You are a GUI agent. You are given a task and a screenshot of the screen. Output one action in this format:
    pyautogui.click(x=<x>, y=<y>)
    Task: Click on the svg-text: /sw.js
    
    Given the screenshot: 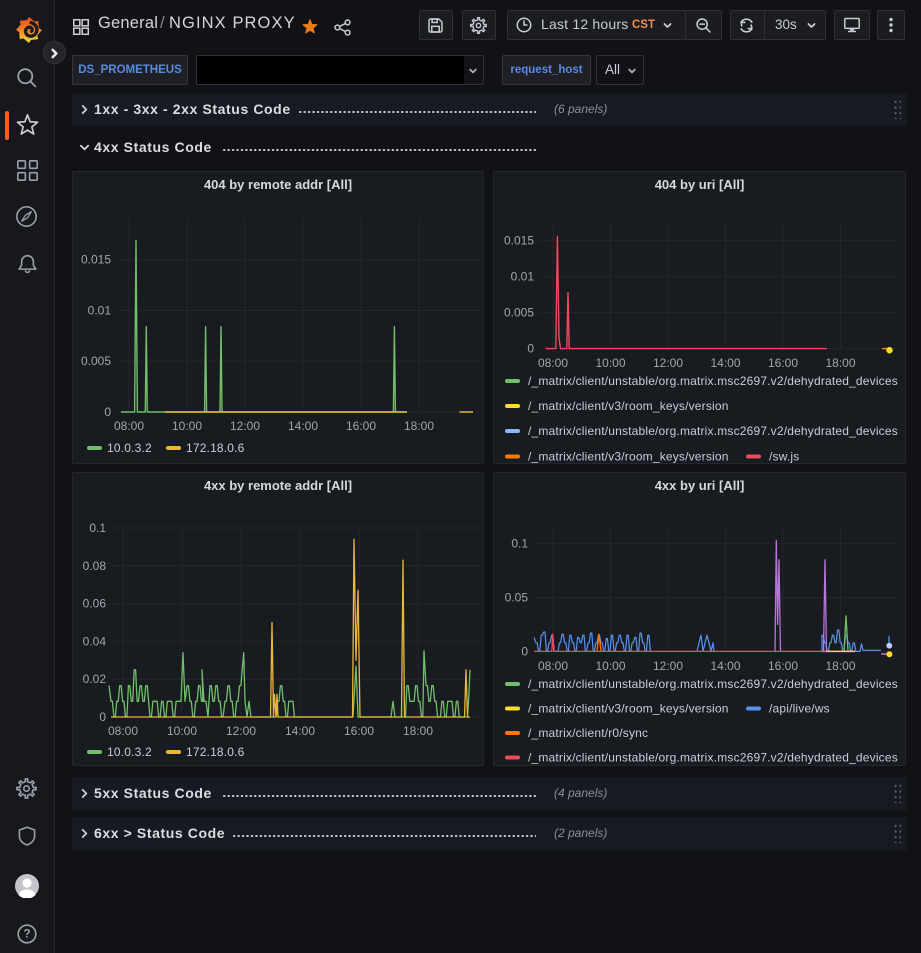 What is the action you would take?
    pyautogui.click(x=784, y=457)
    